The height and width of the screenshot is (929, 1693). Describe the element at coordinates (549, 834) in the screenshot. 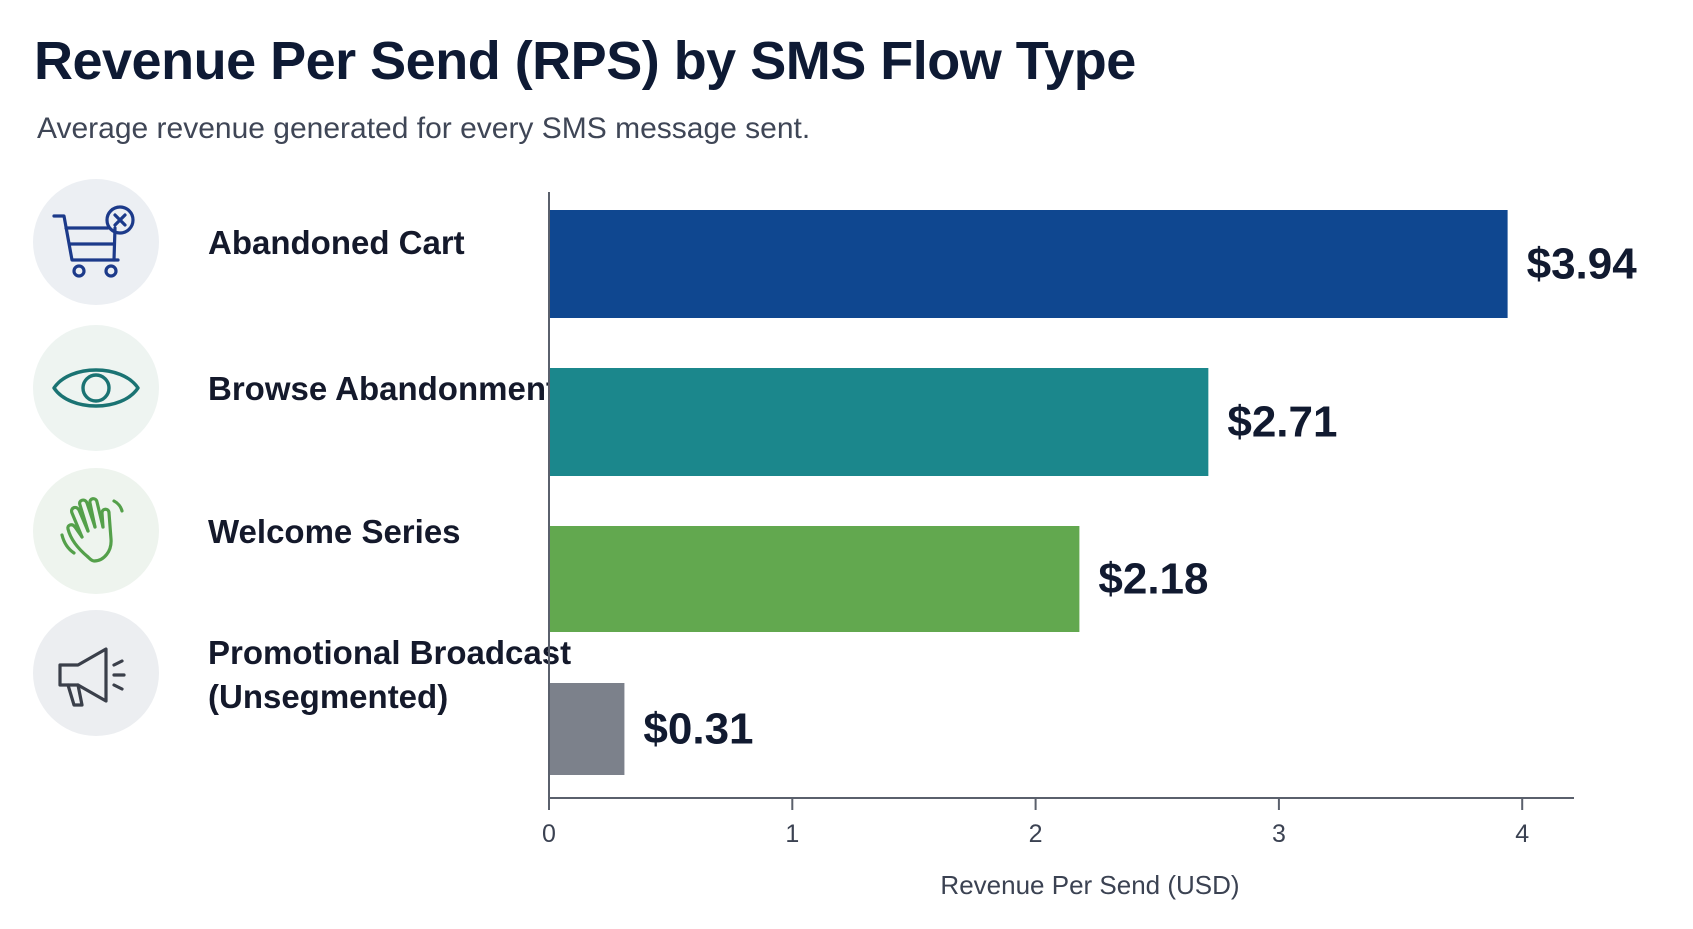

I see `x-tick-label-0: 0` at that location.